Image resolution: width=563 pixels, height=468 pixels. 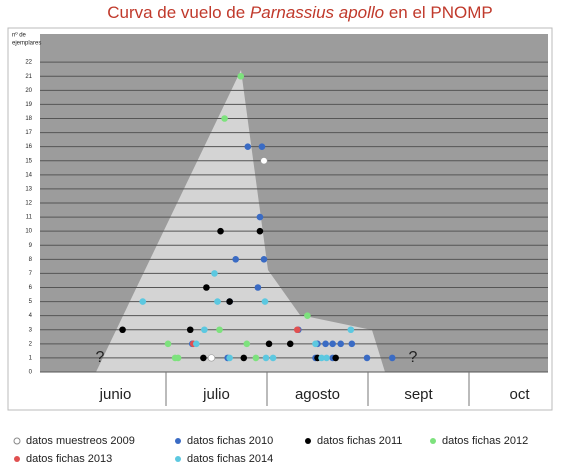 I want to click on y-tick-label: 15, so click(x=28, y=161).